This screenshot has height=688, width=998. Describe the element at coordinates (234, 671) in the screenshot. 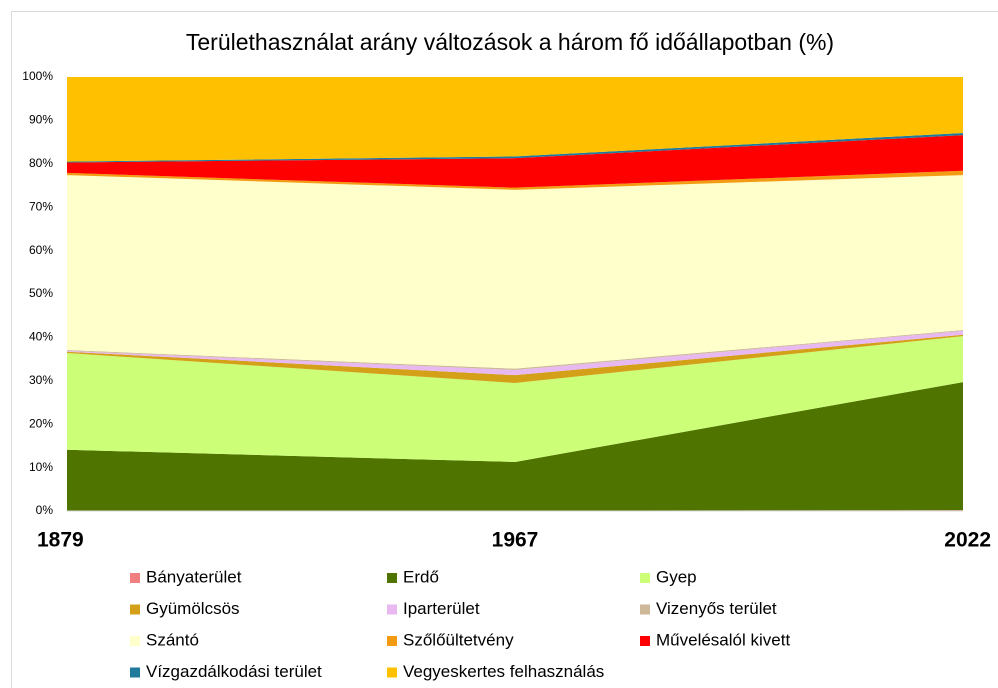

I see `legend-label: Vízgazdálkodási terület` at that location.